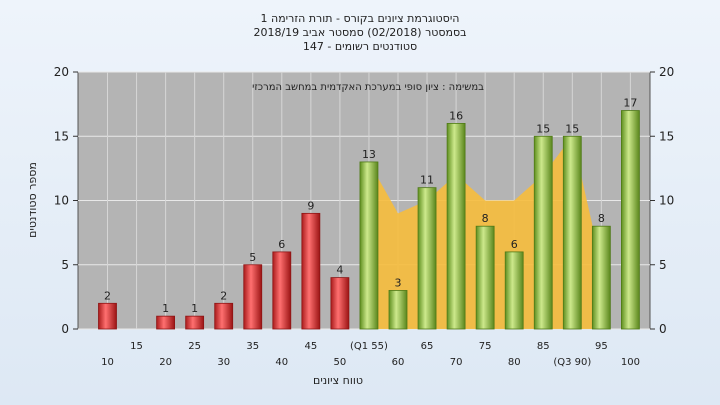 The height and width of the screenshot is (405, 720). I want to click on value-label-65: 11, so click(427, 180).